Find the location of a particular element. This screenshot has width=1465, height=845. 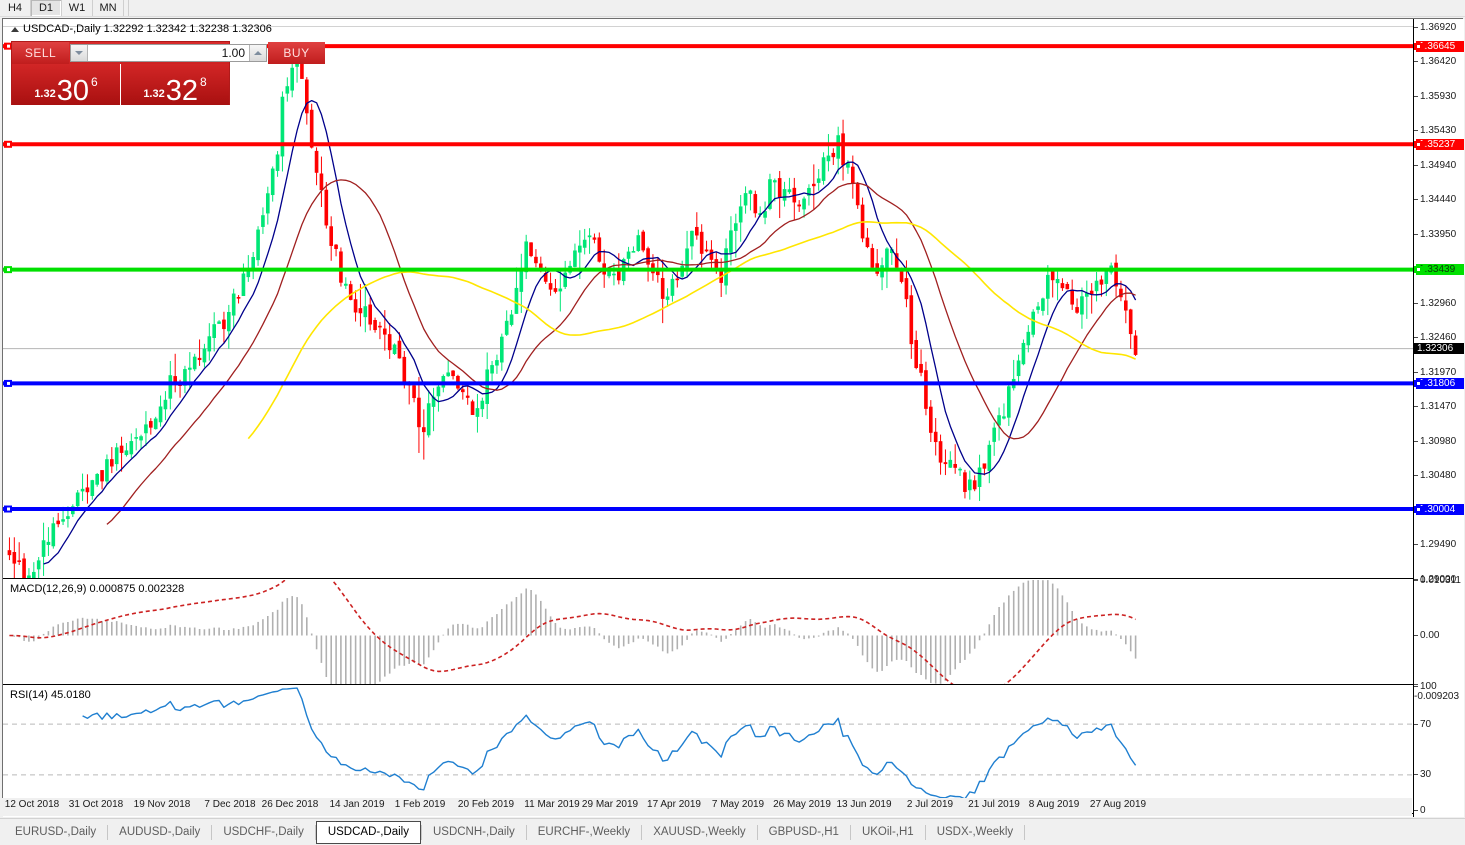

rsi-indicator-label: RSI(14) 45.0180 is located at coordinates (50, 695).